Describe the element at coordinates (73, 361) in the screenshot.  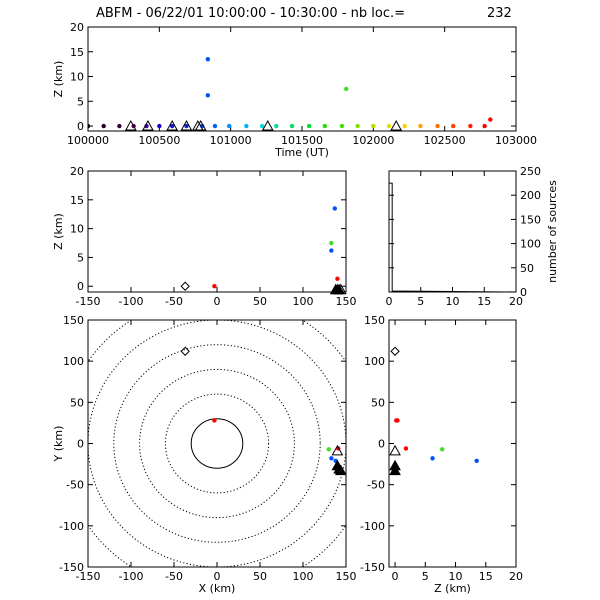
I see `y-tick-label: 100` at that location.